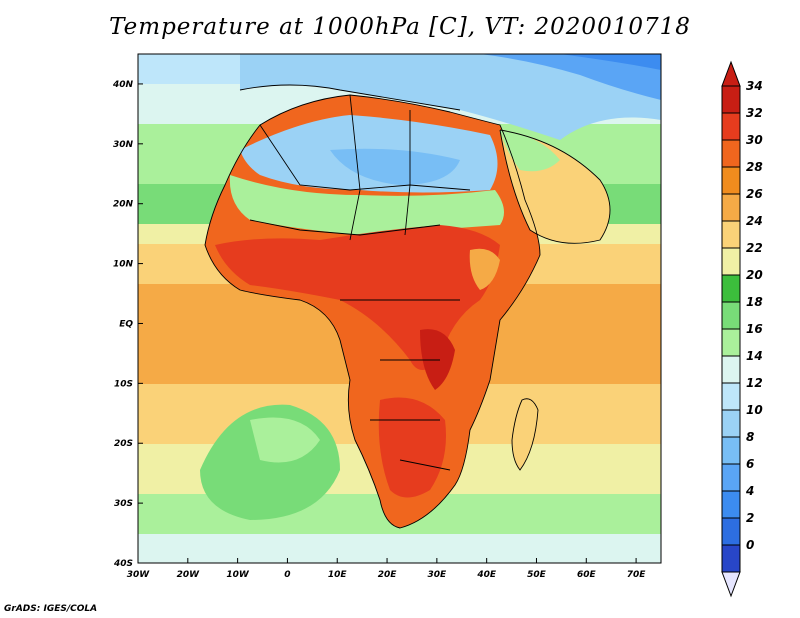 This screenshot has width=800, height=618. Describe the element at coordinates (750, 545) in the screenshot. I see `colorbar-label: 0` at that location.